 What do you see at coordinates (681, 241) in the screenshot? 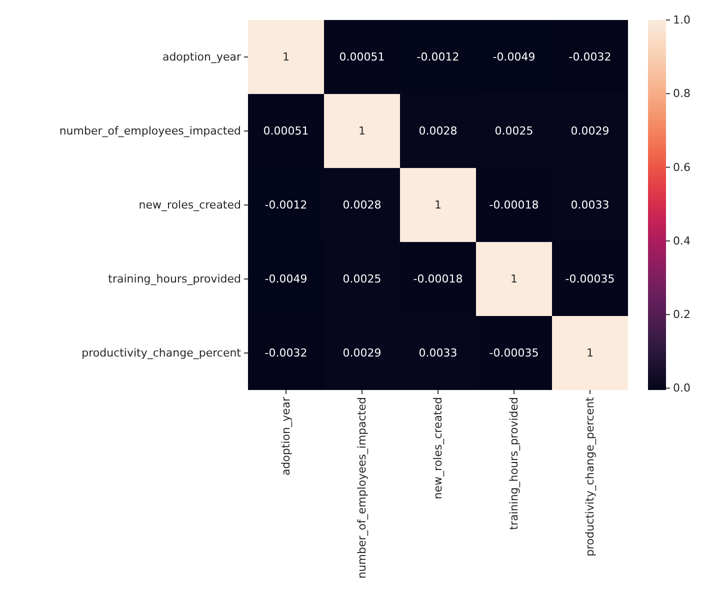
I see `color-bar-label: 0.4` at bounding box center [681, 241].